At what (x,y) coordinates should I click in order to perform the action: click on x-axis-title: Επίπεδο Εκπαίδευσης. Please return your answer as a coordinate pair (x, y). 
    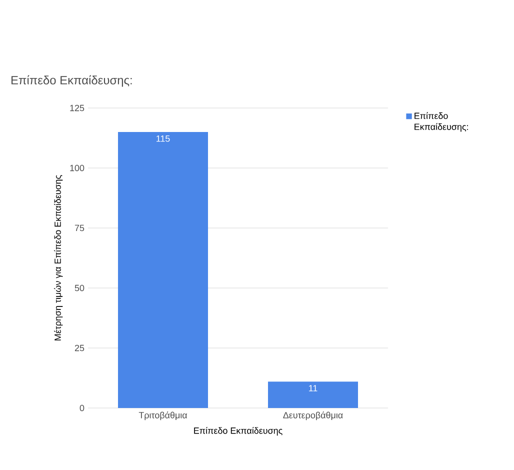
    Looking at the image, I should click on (238, 431).